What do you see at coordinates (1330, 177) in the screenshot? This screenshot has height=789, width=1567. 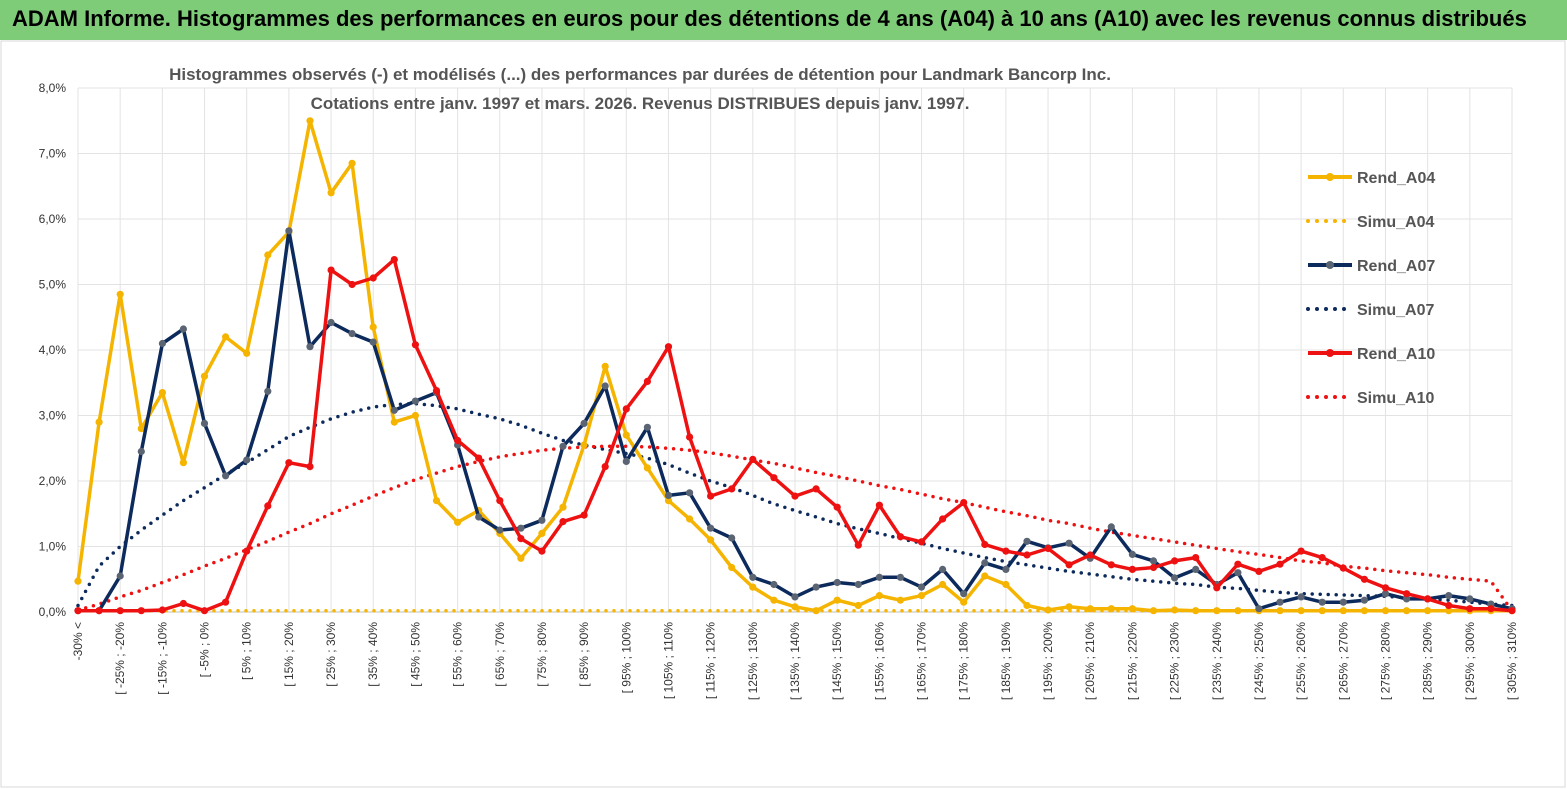 I see `legend-marker` at bounding box center [1330, 177].